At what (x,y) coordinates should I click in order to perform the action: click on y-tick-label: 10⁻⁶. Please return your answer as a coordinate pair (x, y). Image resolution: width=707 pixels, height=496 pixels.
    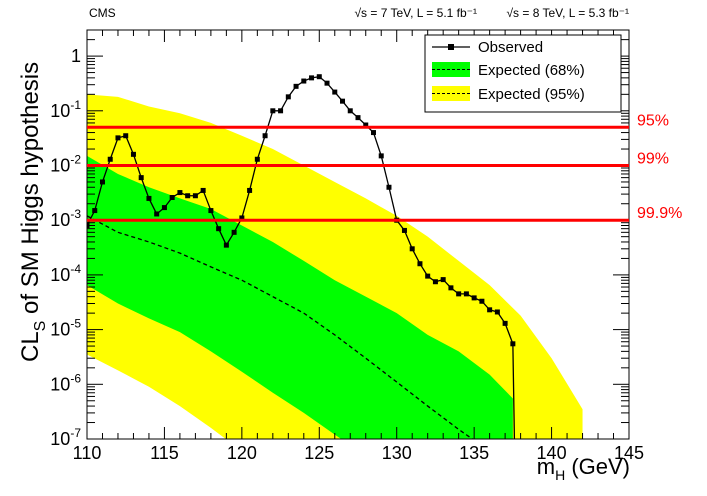
    Looking at the image, I should click on (65, 382).